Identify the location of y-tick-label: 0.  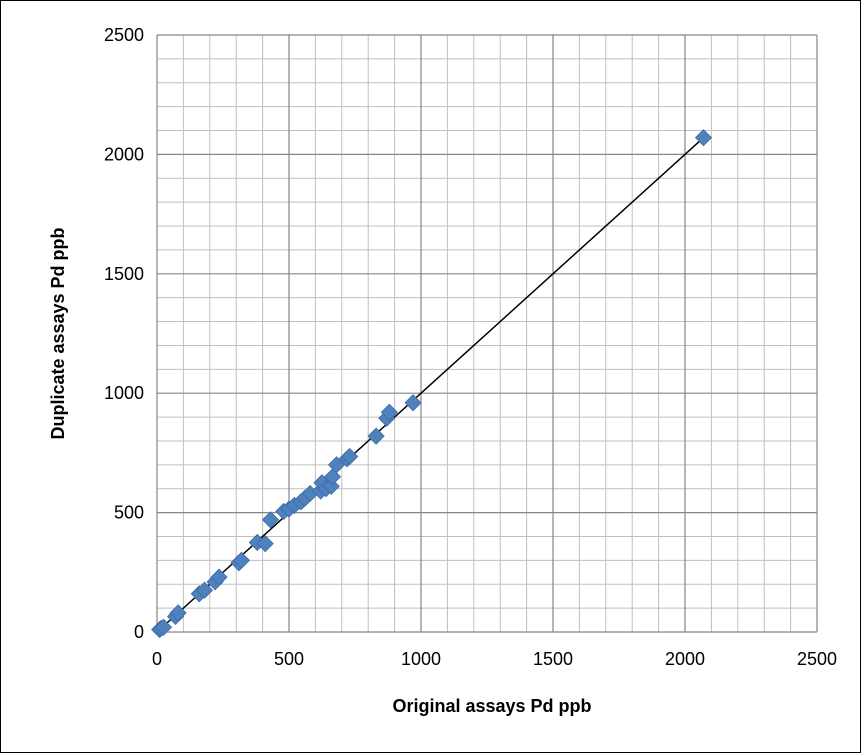
(139, 632).